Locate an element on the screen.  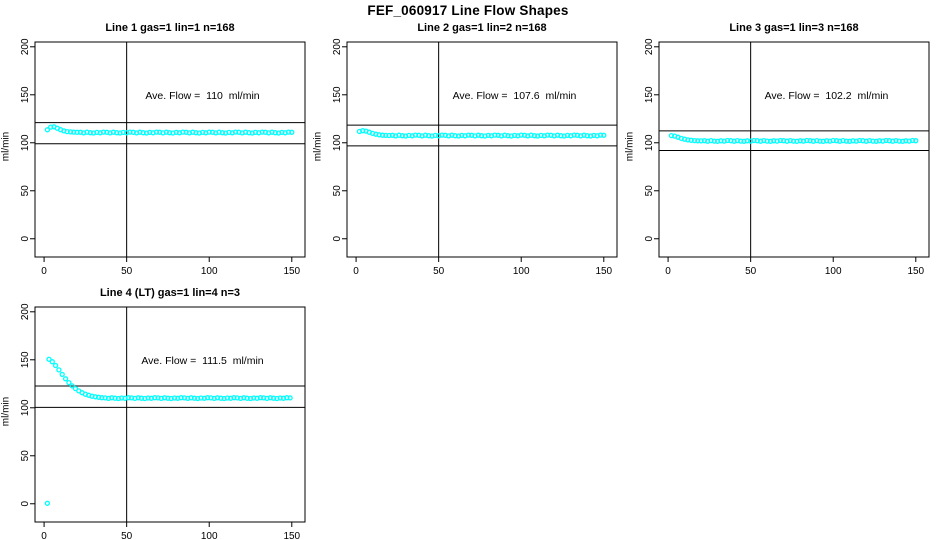
subplot-line-4-ave-flow-annotation: Ave. Flow = 111.5 ml/min is located at coordinates (202, 361).